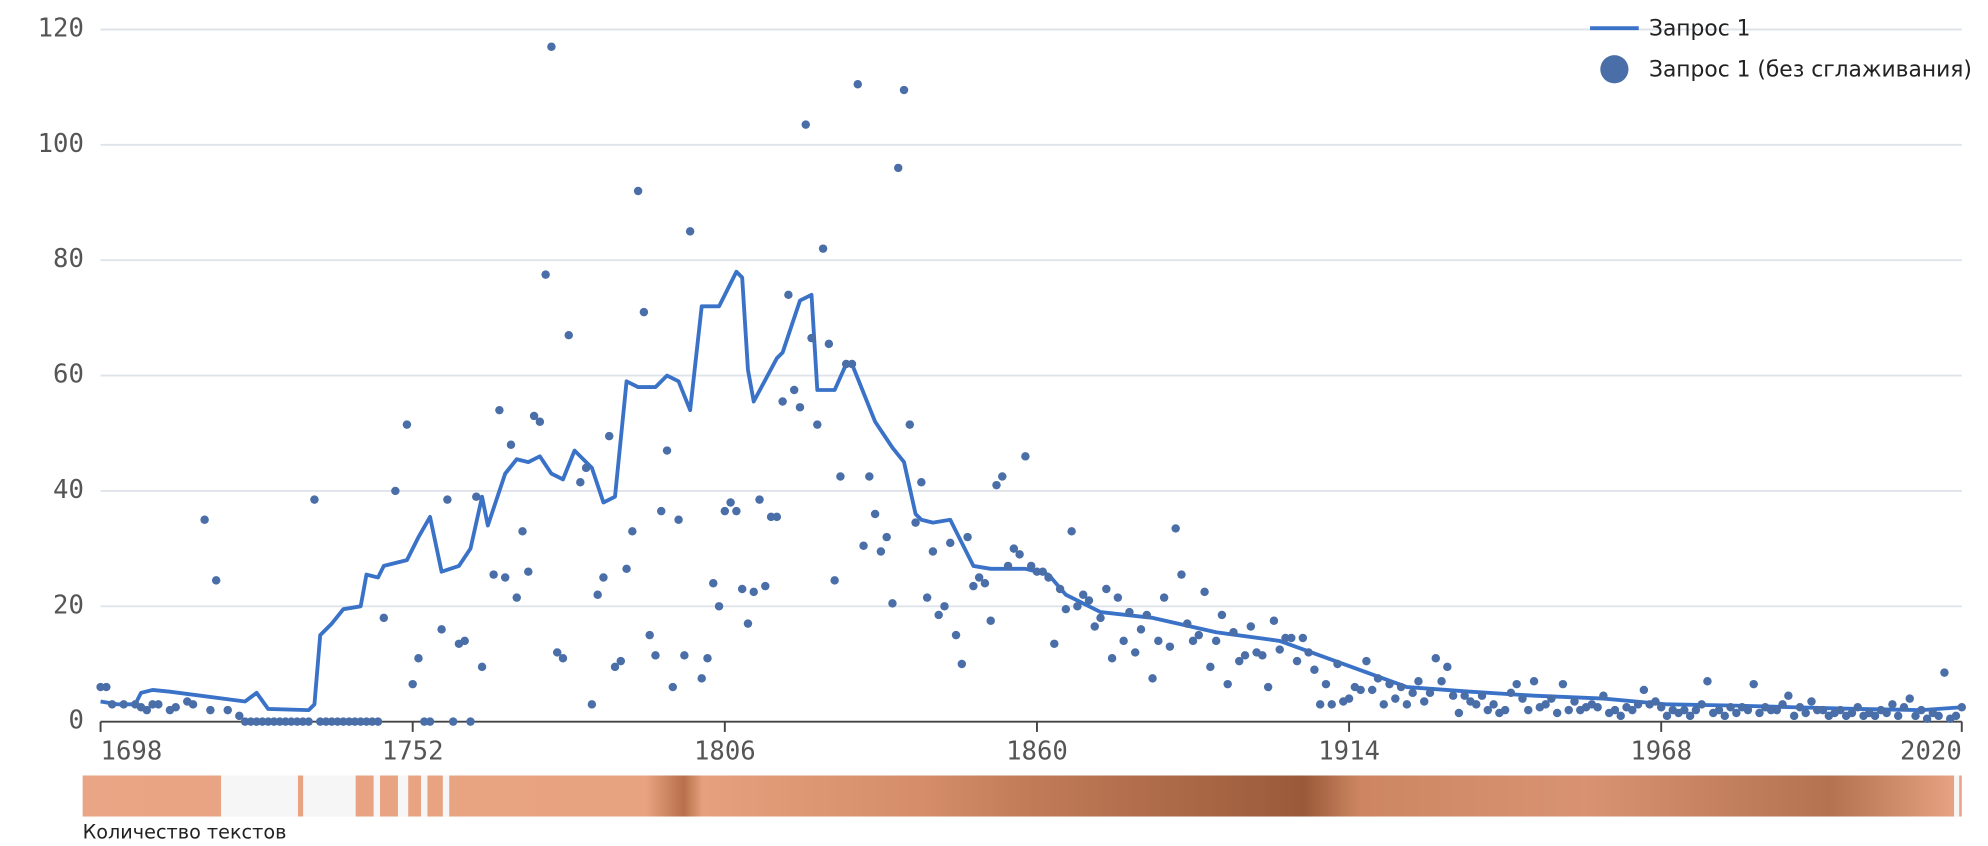 This screenshot has height=846, width=1988. Describe the element at coordinates (1037, 751) in the screenshot. I see `x-tick-label: 1860` at that location.